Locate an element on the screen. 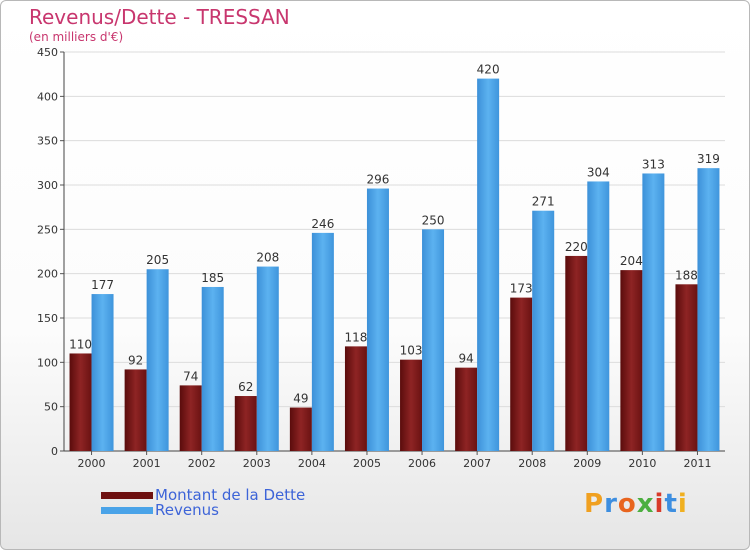 The width and height of the screenshot is (750, 550). debt-value-label: 74 is located at coordinates (190, 376).